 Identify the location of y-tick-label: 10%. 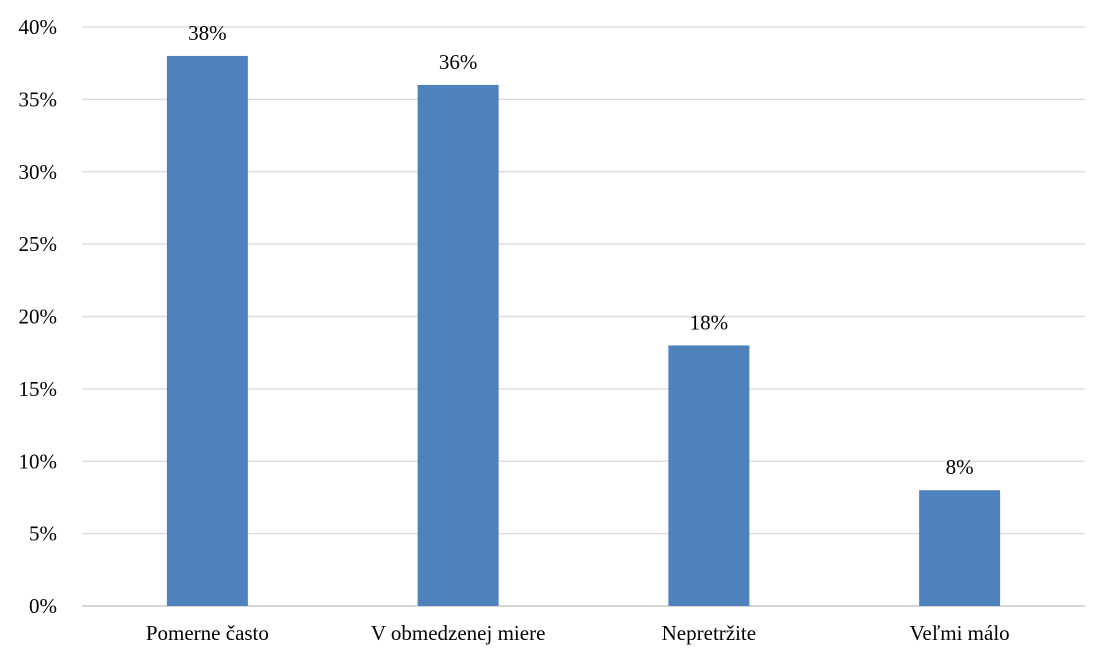
(38, 461).